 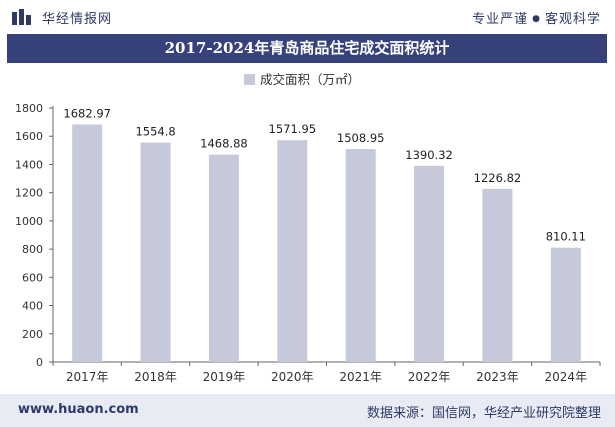 What do you see at coordinates (361, 138) in the screenshot?
I see `bar-value-label: 1508.95` at bounding box center [361, 138].